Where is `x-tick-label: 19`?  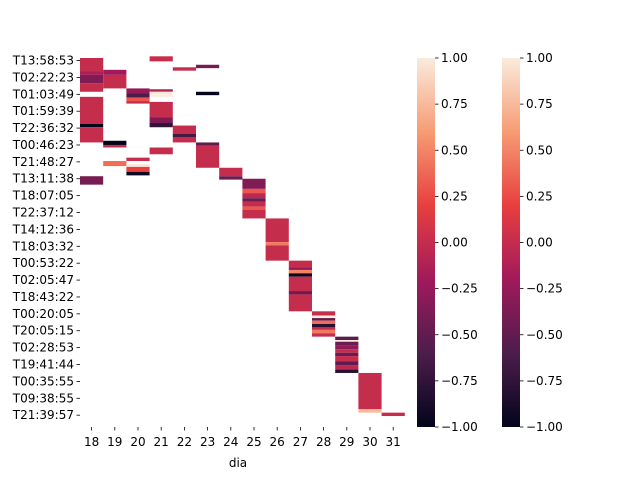 x-tick-label: 19 is located at coordinates (114, 442).